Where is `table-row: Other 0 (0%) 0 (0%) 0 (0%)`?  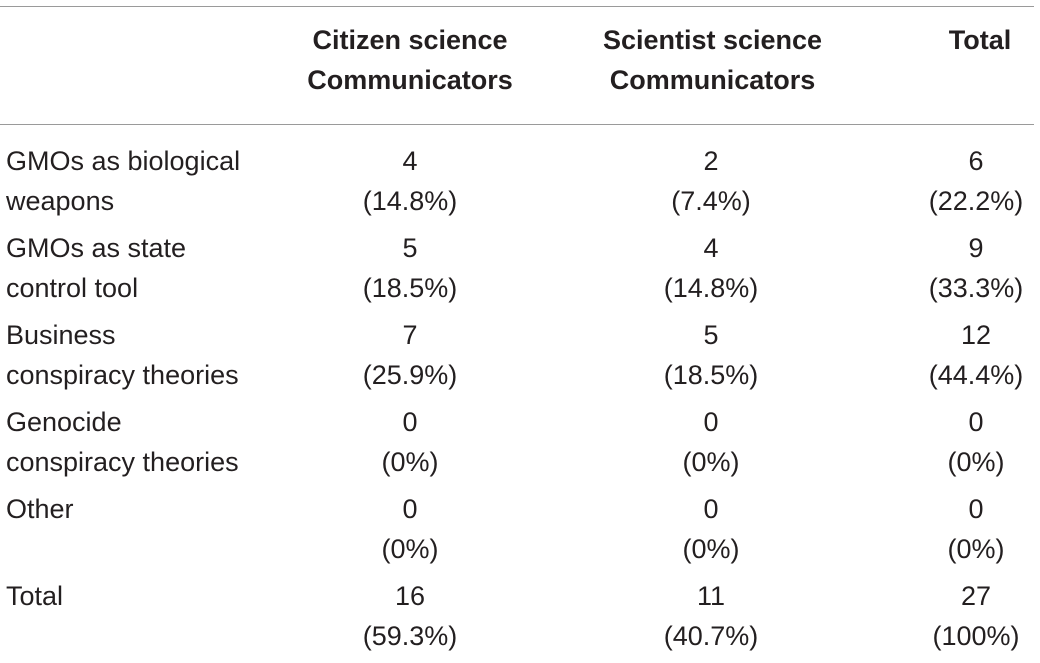
table-row: Other 0 (0%) 0 (0%) 0 (0%) is located at coordinates (520, 532).